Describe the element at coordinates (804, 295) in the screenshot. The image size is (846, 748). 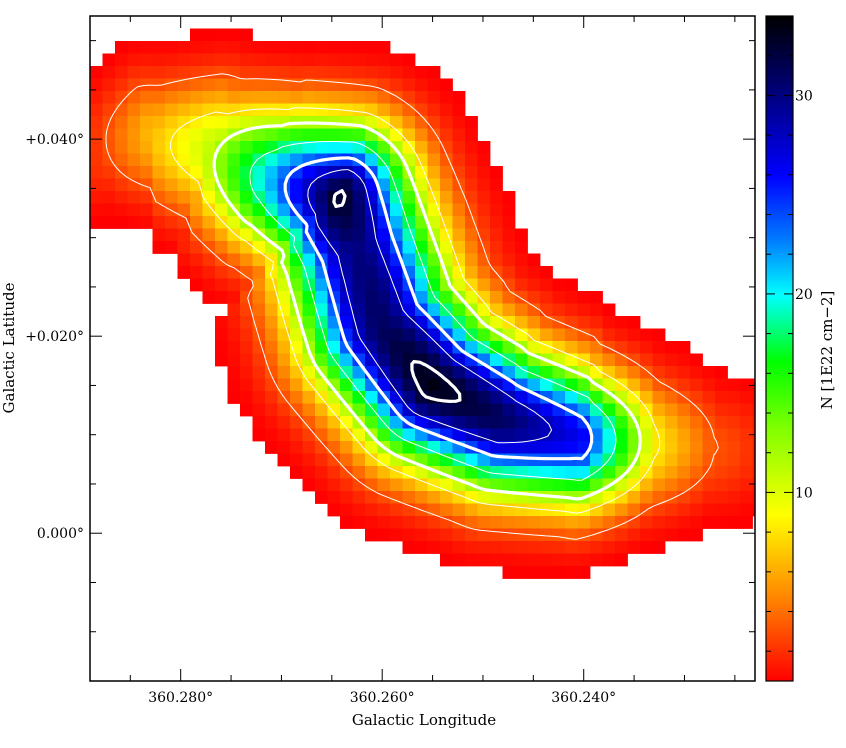
I see `colorbar-tick-label: 20` at that location.